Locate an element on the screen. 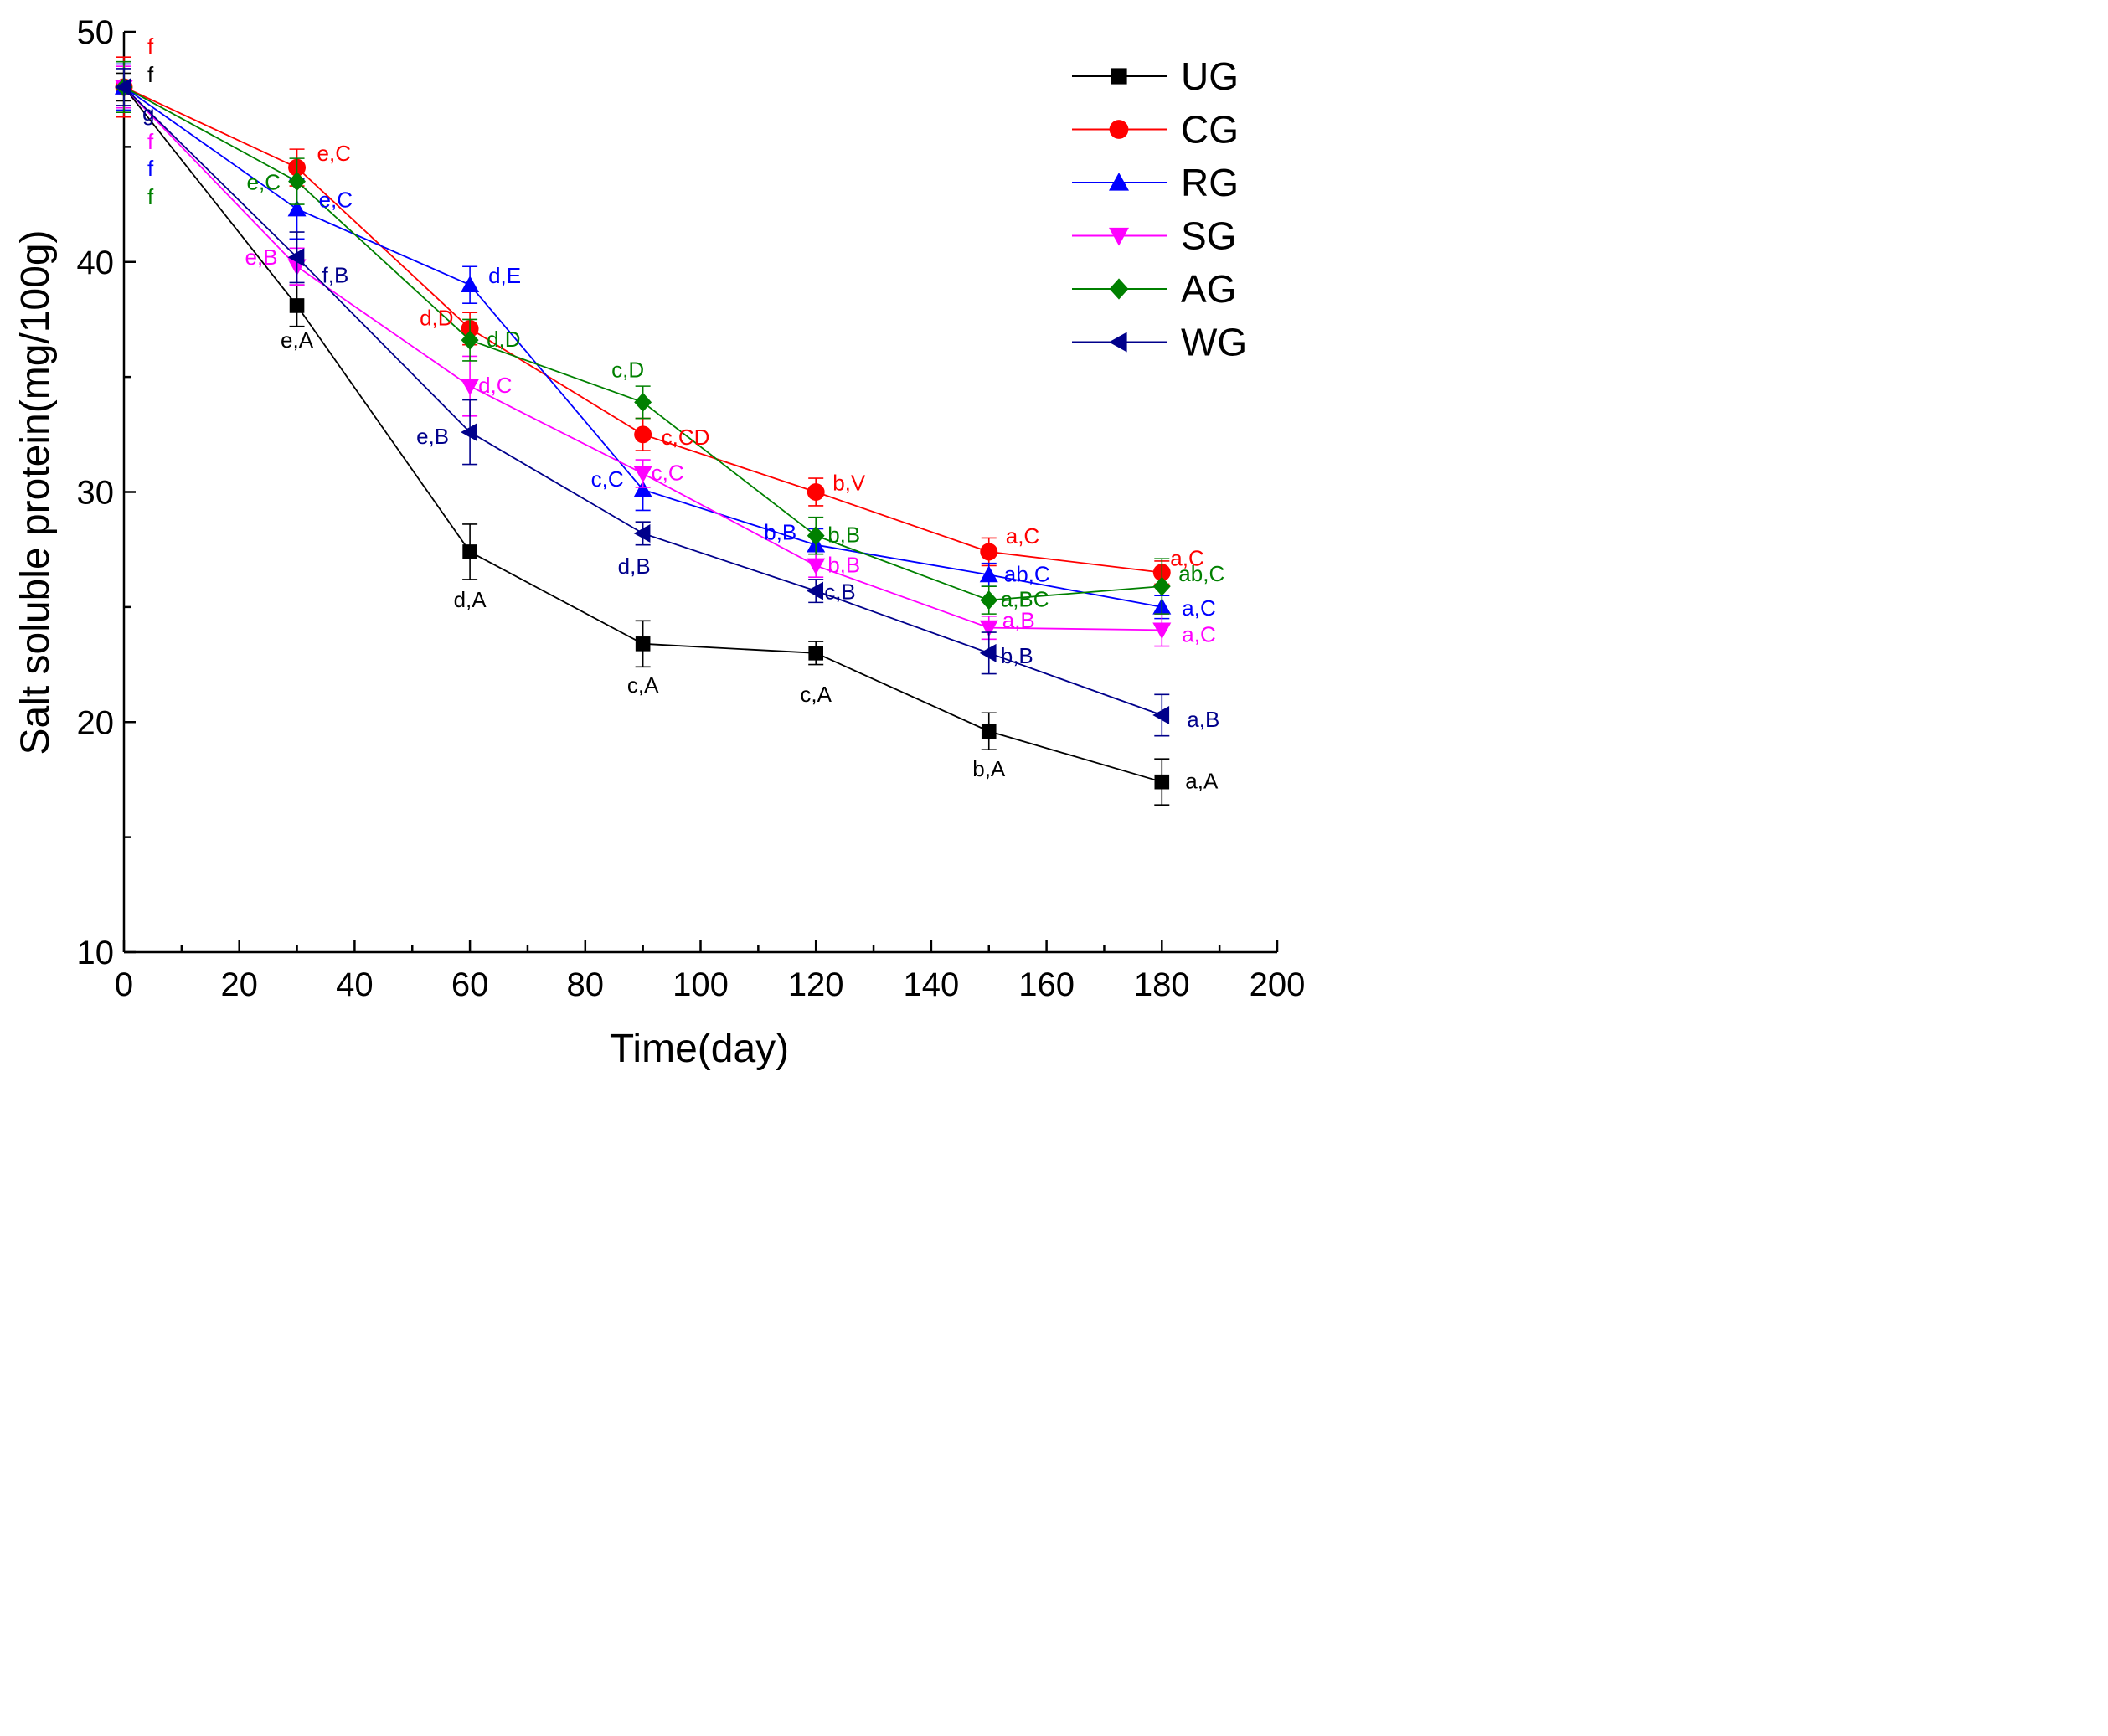  x-tick-label: 160 is located at coordinates (1046, 984).